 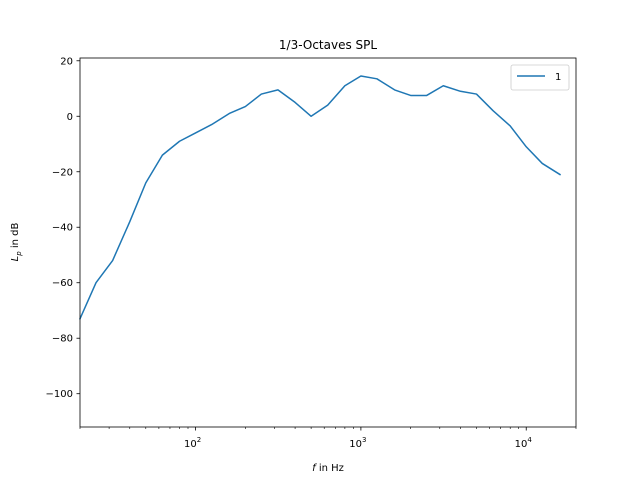 What do you see at coordinates (314, 468) in the screenshot?
I see `x-axis-label-variable: f` at bounding box center [314, 468].